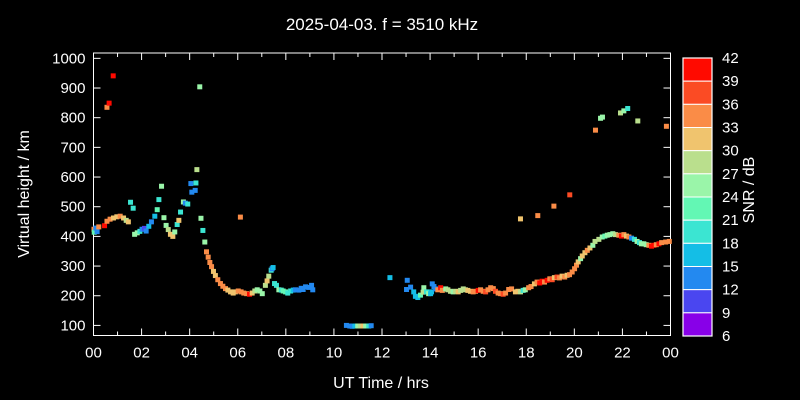  Describe the element at coordinates (730, 151) in the screenshot. I see `colorbar-tick-label: 30` at that location.